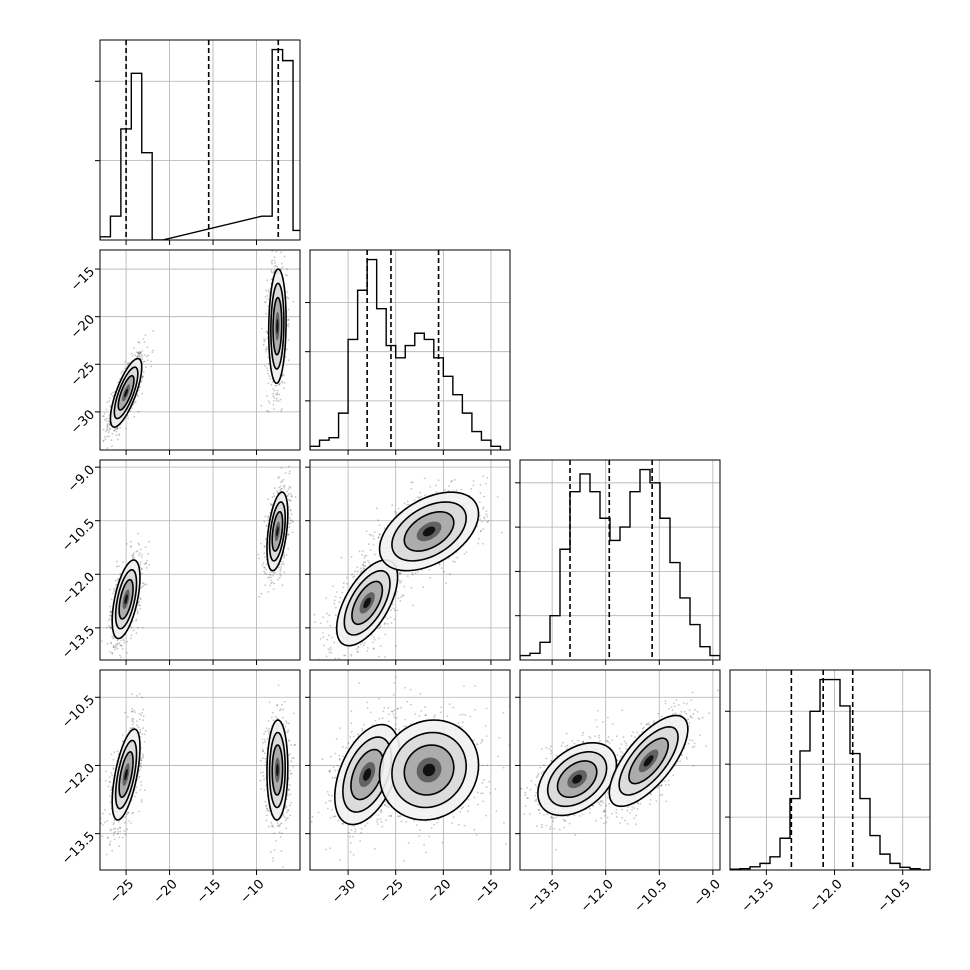 The width and height of the screenshot is (970, 970). Describe the element at coordinates (253, 892) in the screenshot. I see `x-tick-label: −10` at that location.